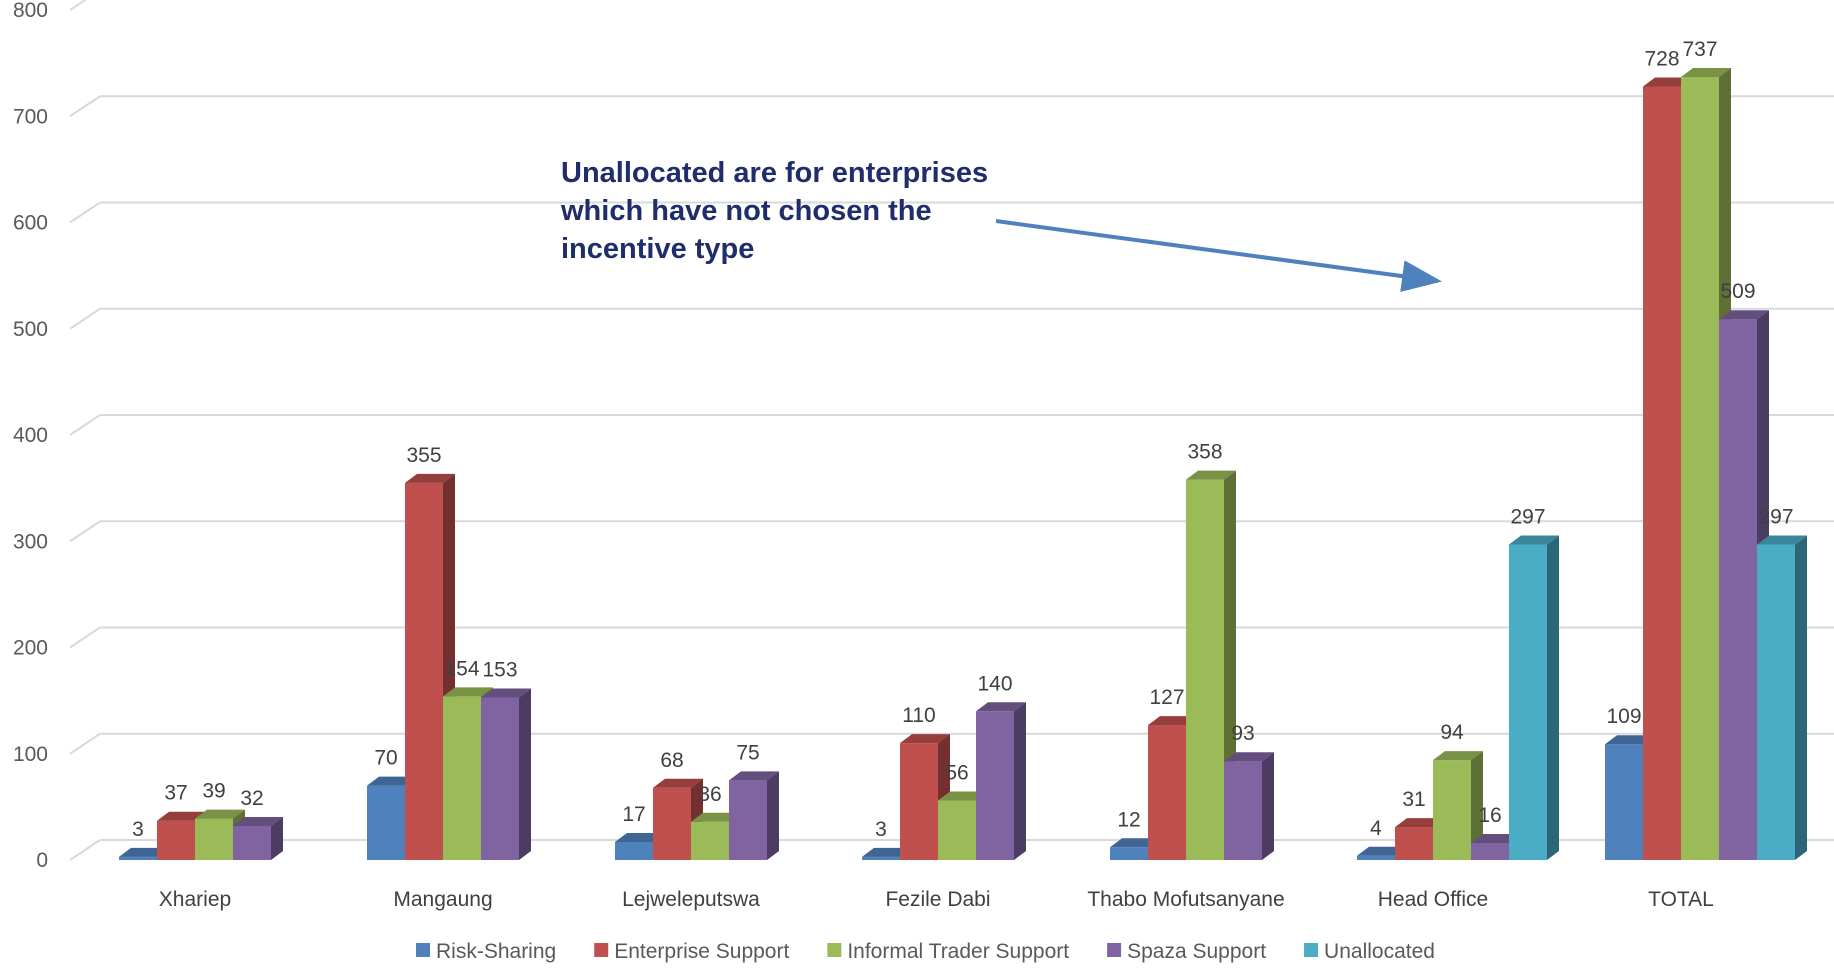  What do you see at coordinates (1166, 697) in the screenshot?
I see `data-label: 127` at bounding box center [1166, 697].